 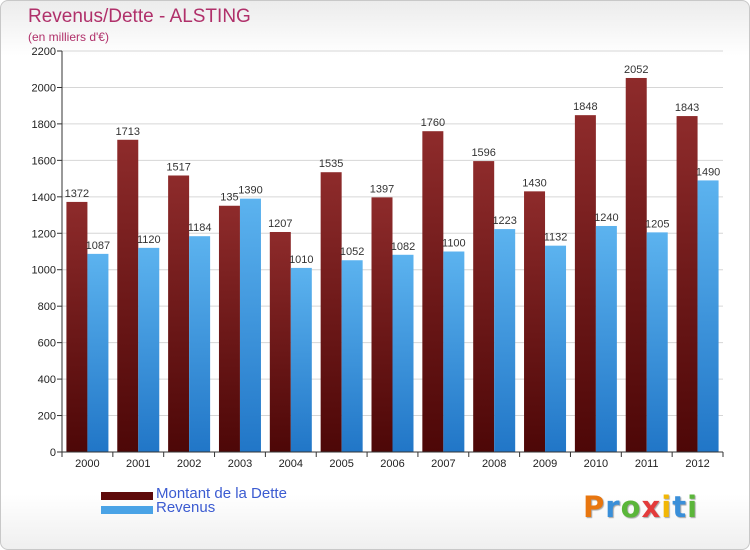 I want to click on value-label-debt: 2052, so click(x=636, y=70).